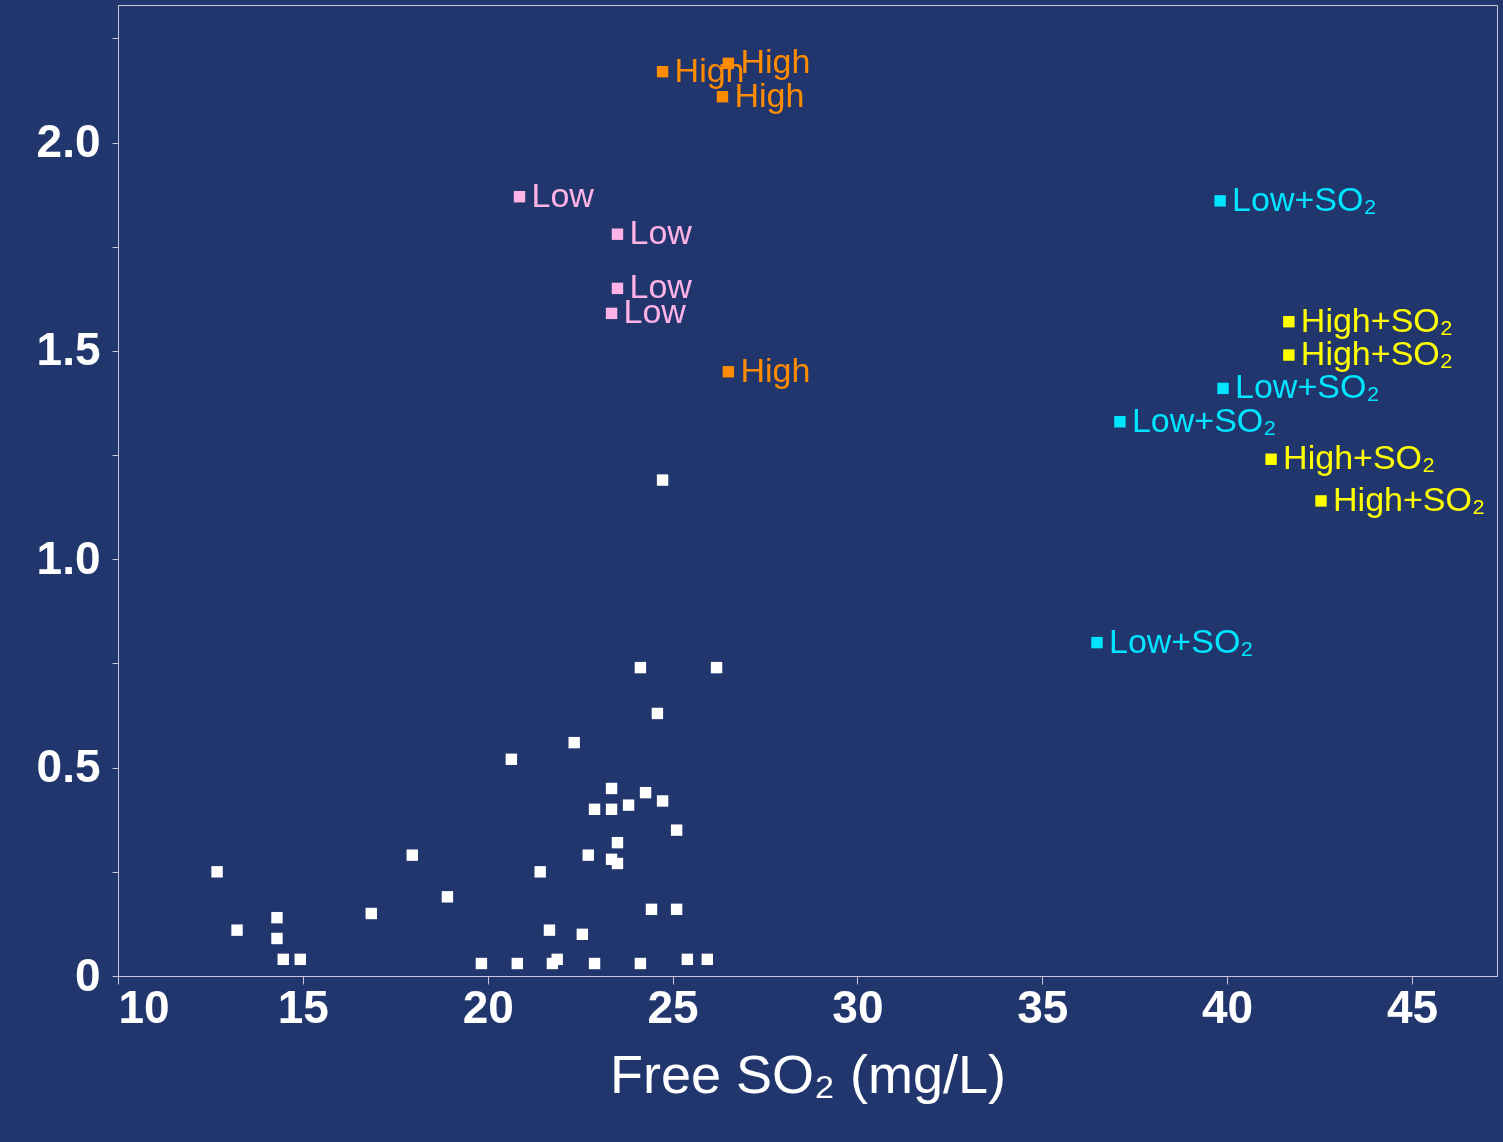 The width and height of the screenshot is (1503, 1142). Describe the element at coordinates (1412, 1006) in the screenshot. I see `x-tick-label: 45` at that location.